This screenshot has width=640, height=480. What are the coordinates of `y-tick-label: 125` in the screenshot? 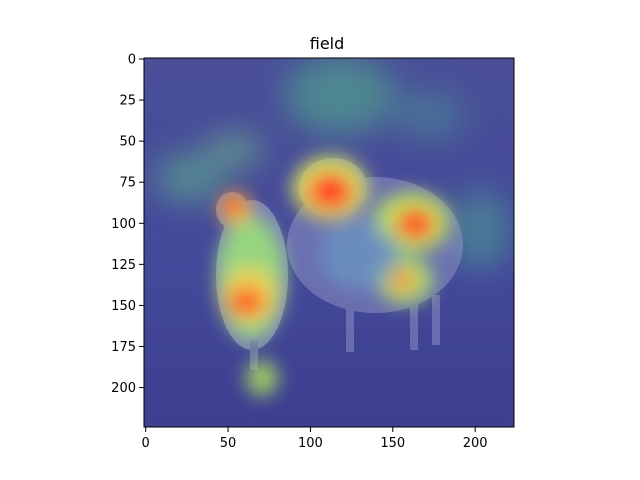 It's located at (123, 265).